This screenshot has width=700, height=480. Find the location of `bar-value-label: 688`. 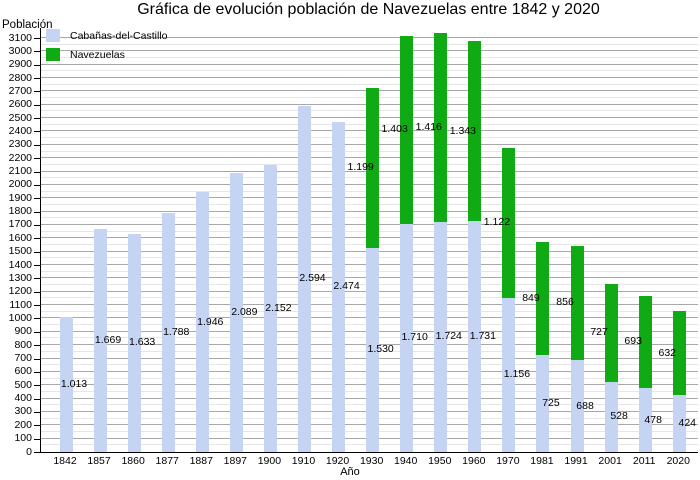

bar-value-label: 688 is located at coordinates (585, 405).